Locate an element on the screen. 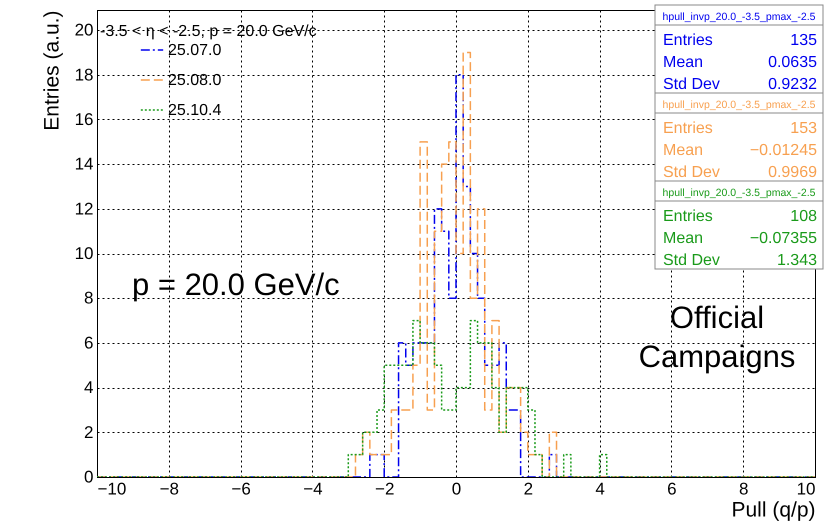 This screenshot has width=832, height=529. x-tick-label: 10 is located at coordinates (806, 489).